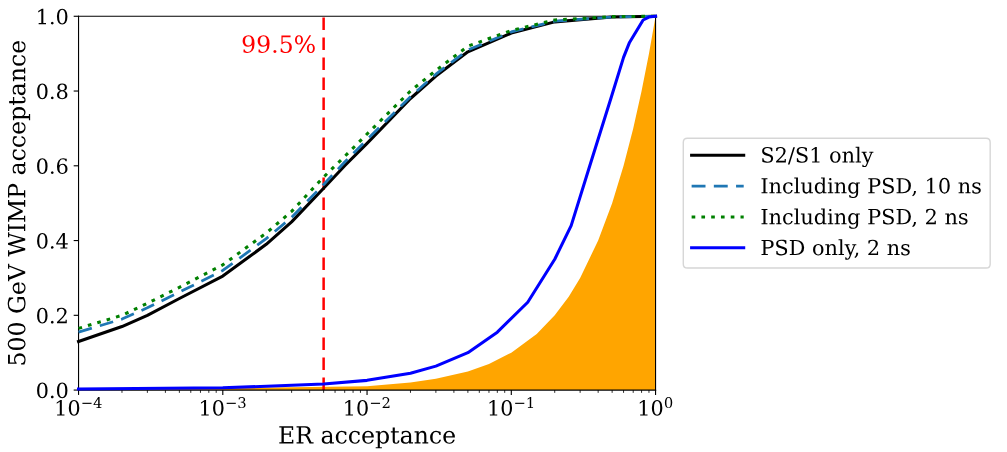  Describe the element at coordinates (52, 315) in the screenshot. I see `y-tick-label: 0.2` at that location.